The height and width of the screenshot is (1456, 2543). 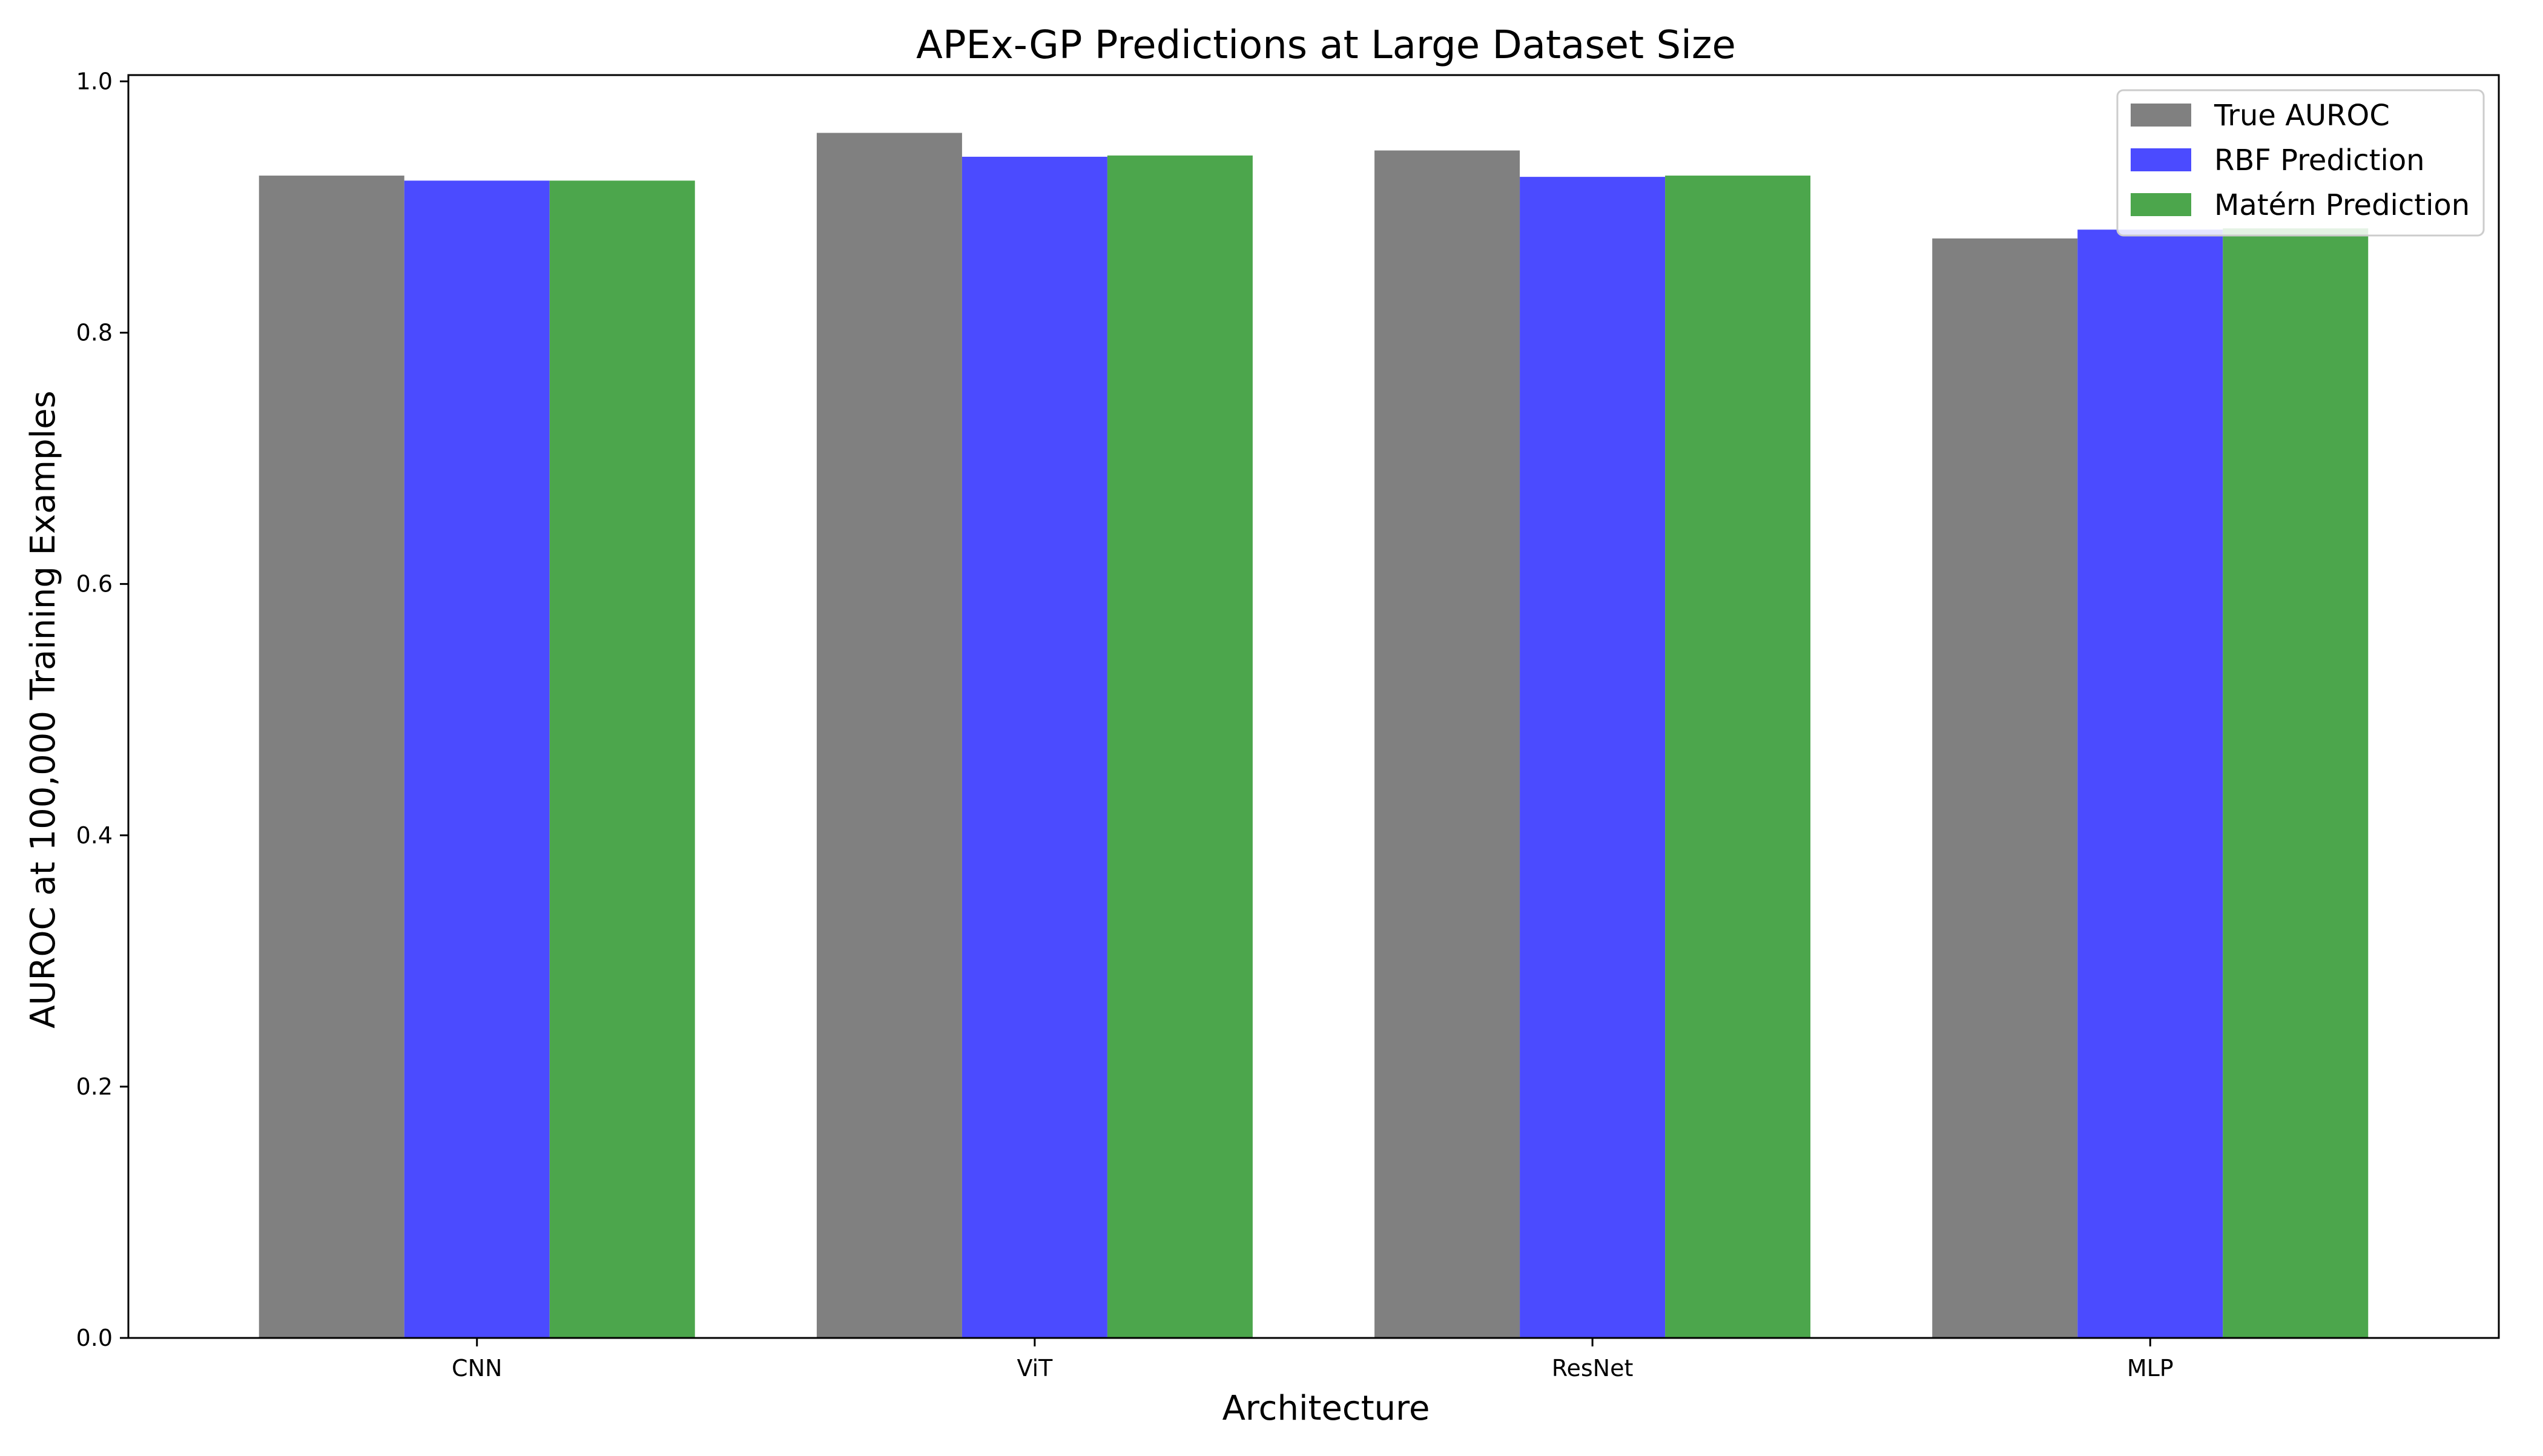 What do you see at coordinates (94, 81) in the screenshot?
I see `y-tick-label: 1.0` at bounding box center [94, 81].